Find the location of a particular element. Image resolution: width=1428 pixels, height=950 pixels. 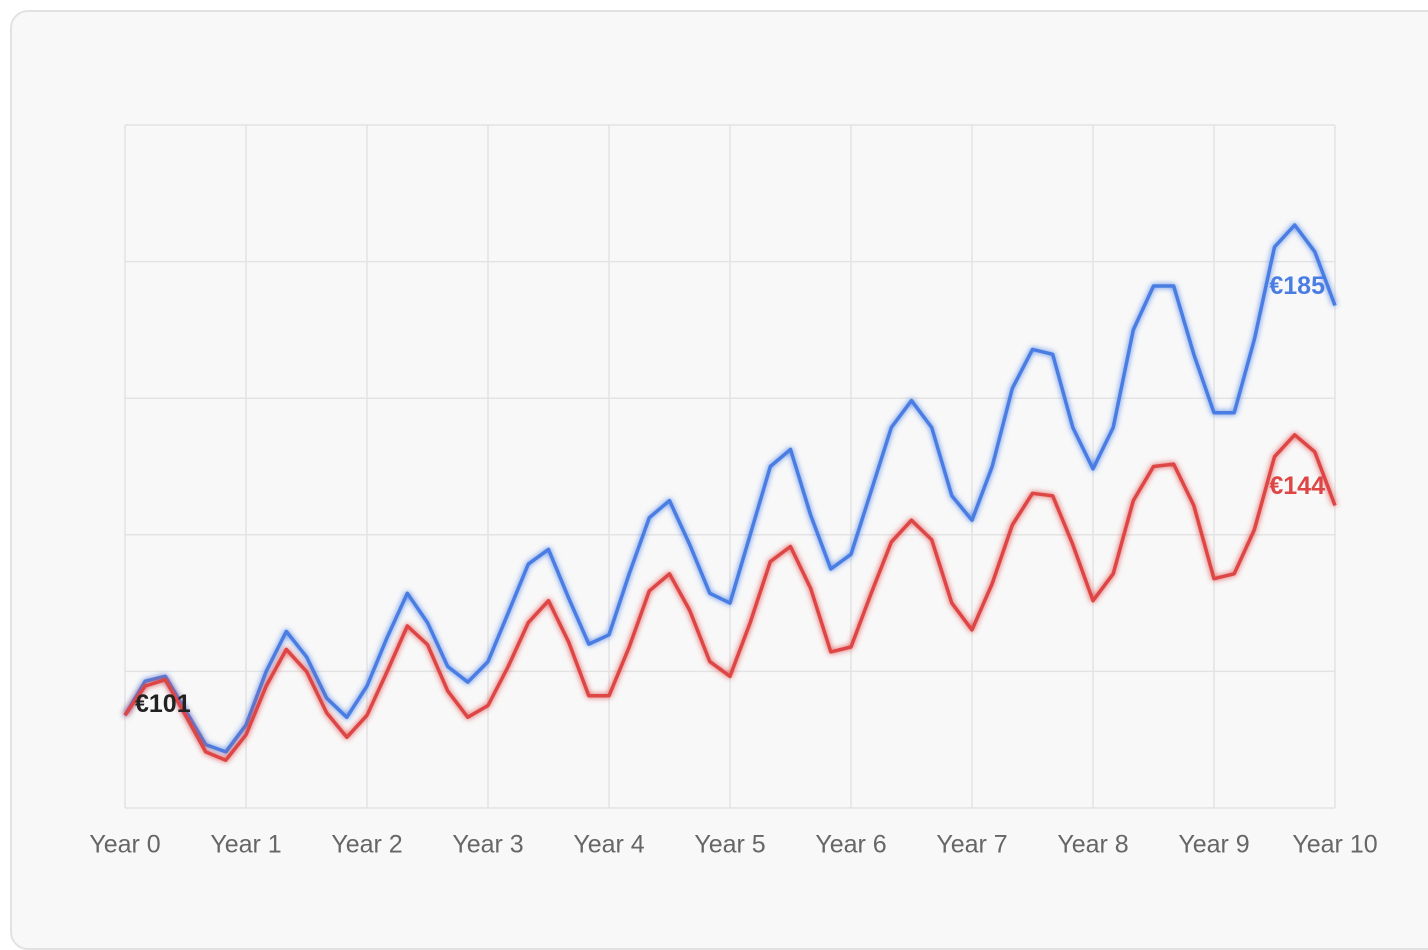

x-tick-label: Year 2 is located at coordinates (366, 845).